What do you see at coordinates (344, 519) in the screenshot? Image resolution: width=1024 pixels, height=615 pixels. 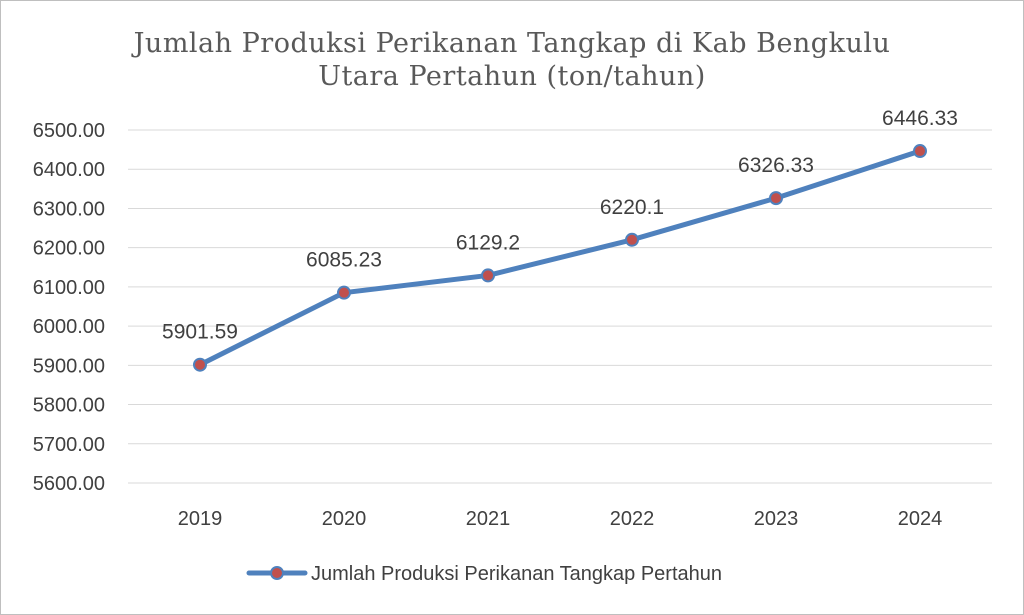 I see `x-tick-label: 2020` at bounding box center [344, 519].